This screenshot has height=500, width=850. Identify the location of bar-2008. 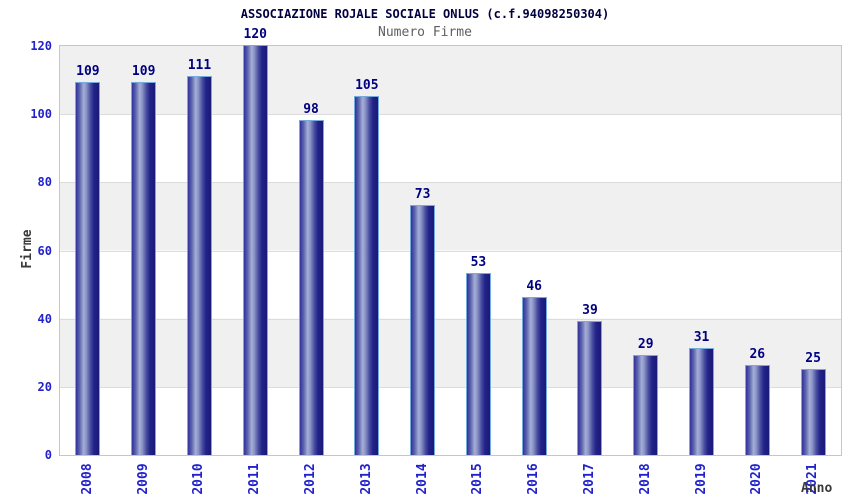
(88, 268).